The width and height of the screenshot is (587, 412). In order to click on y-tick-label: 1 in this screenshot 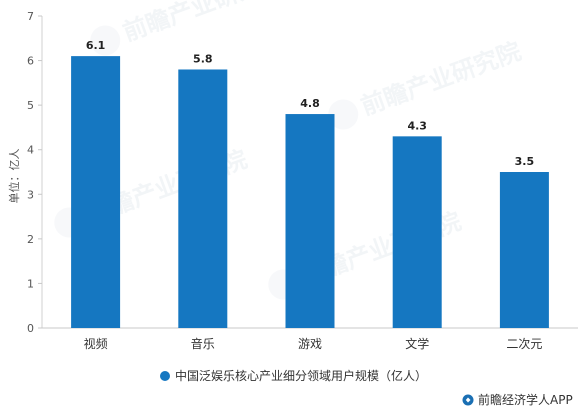, I will do `click(30, 283)`.